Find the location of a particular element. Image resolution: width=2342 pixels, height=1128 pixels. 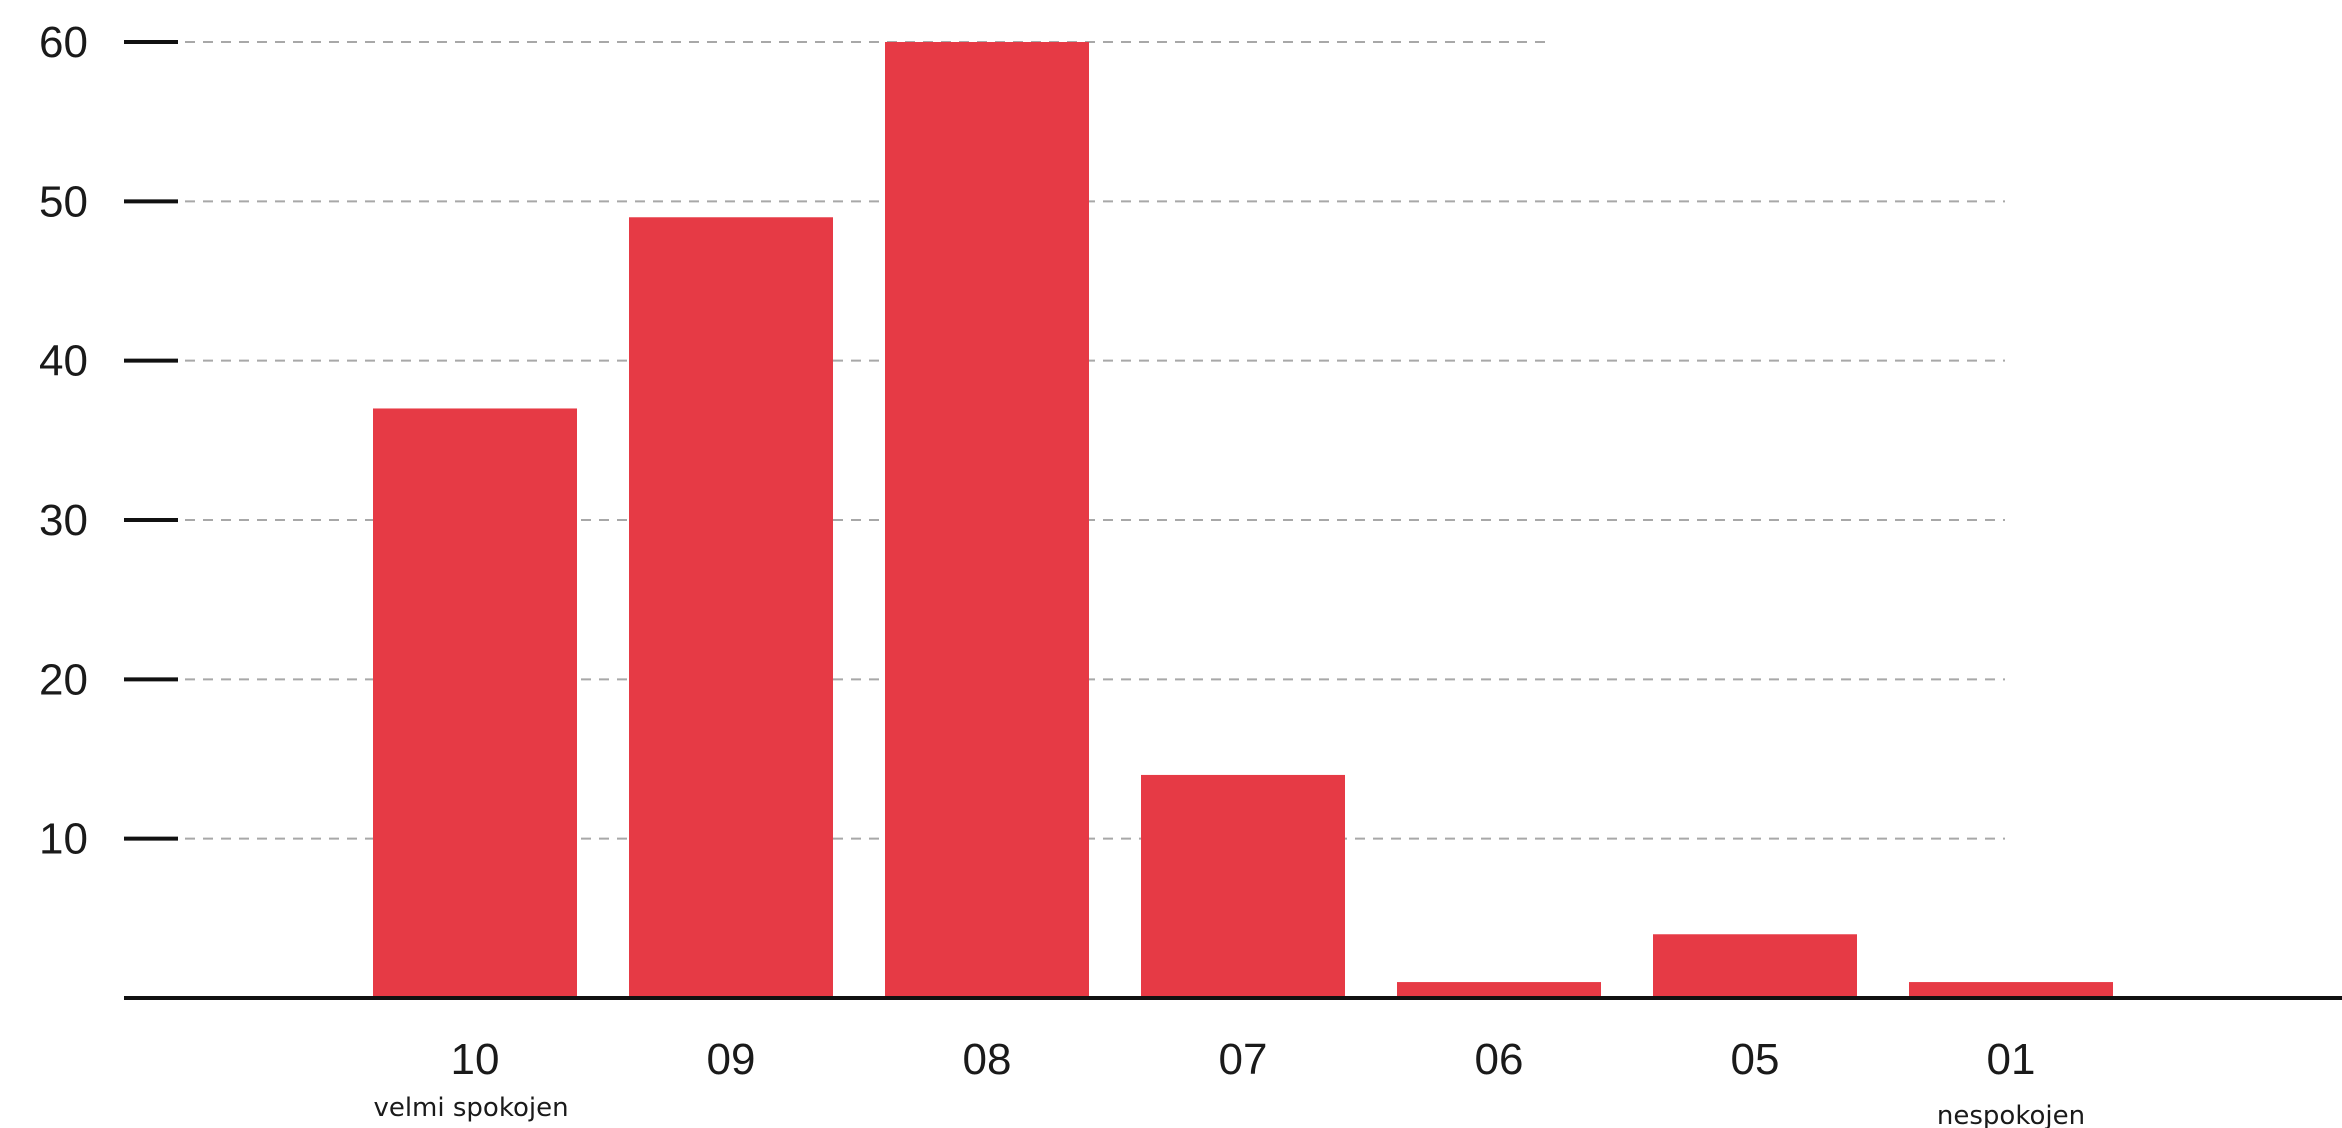

y-tick-label-50: 50 is located at coordinates (63, 201).